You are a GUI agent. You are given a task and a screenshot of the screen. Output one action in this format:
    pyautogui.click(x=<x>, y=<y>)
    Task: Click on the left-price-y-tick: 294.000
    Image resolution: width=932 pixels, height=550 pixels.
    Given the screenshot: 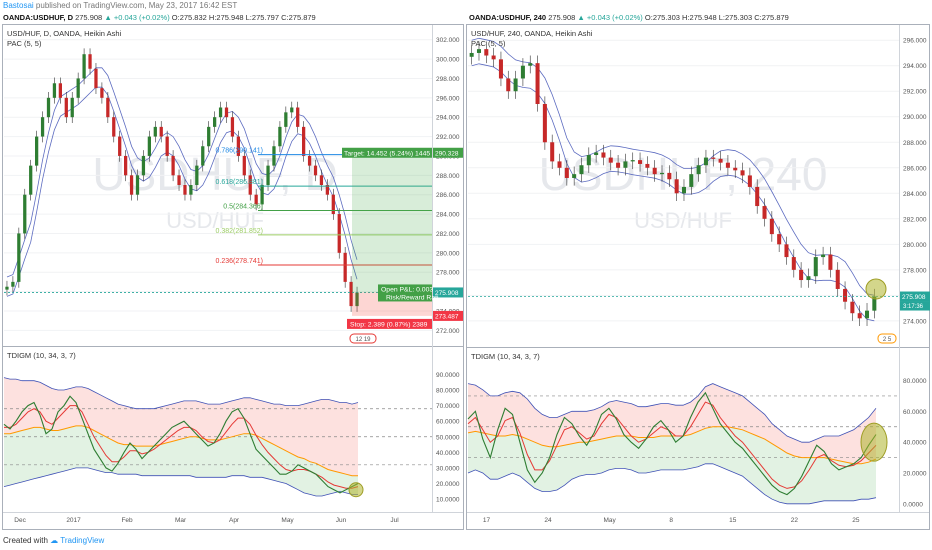 What is the action you would take?
    pyautogui.click(x=448, y=118)
    